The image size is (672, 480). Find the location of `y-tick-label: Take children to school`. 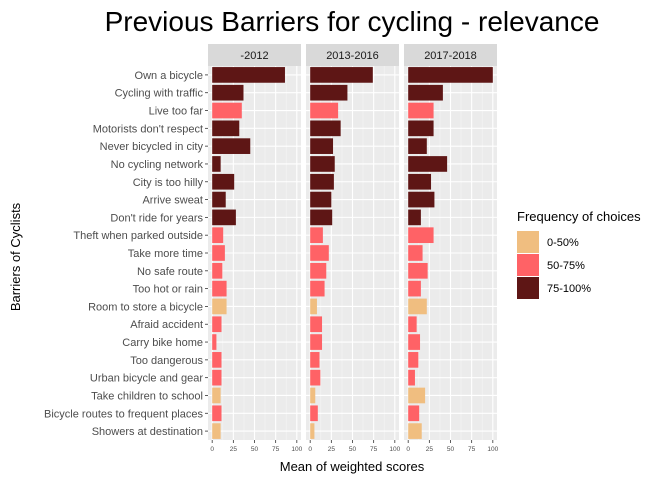

y-tick-label: Take children to school is located at coordinates (147, 396).